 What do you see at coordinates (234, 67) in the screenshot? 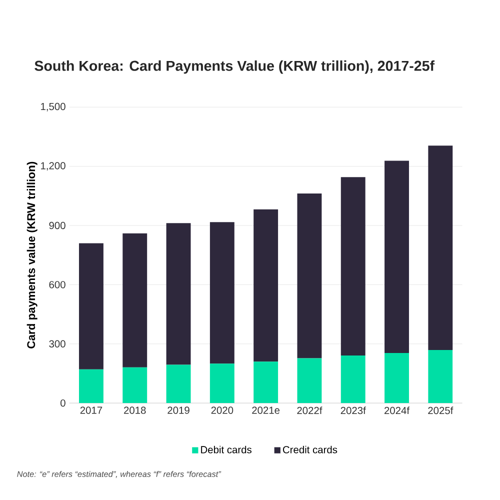
I see `chart-title: South Korea: Card Payments Value (KRW trillion), 2017-25f` at bounding box center [234, 67].